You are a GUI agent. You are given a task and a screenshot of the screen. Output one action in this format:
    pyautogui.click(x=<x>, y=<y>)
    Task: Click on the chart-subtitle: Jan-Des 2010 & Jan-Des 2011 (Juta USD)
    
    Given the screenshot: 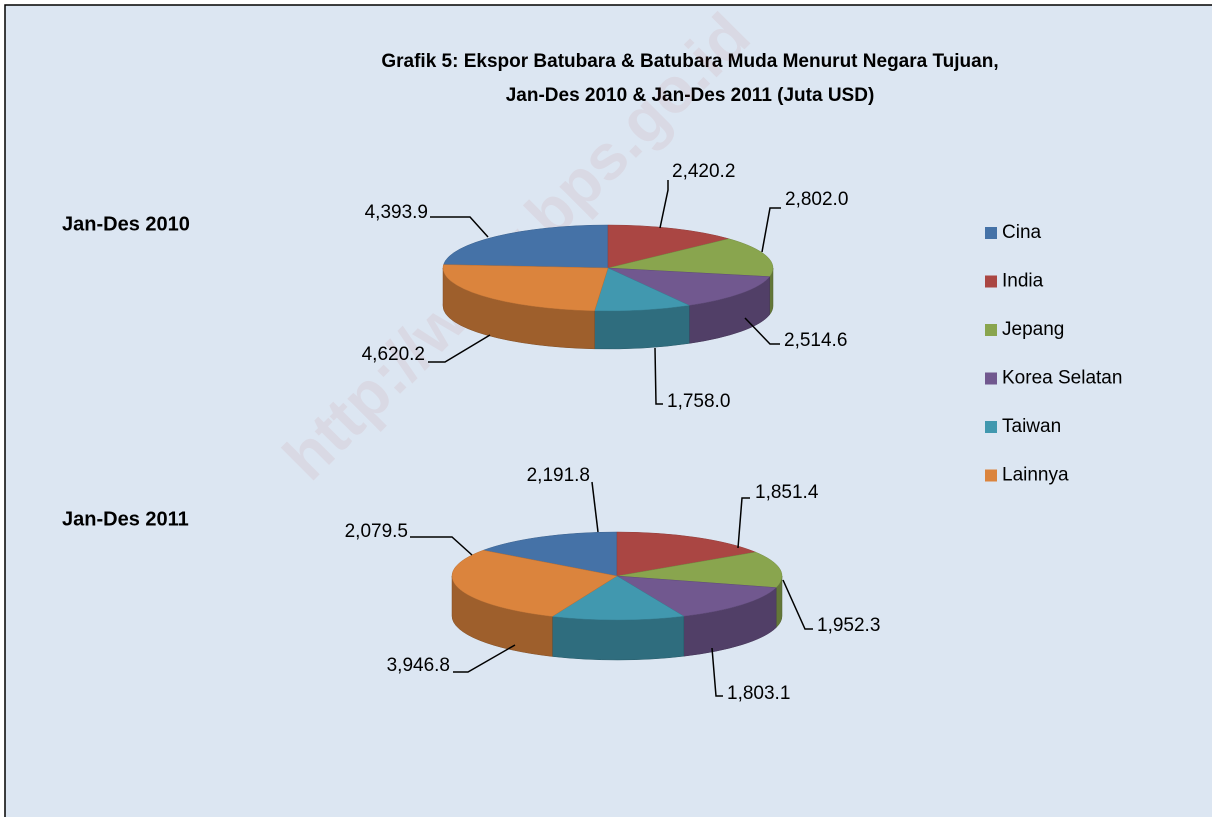 What is the action you would take?
    pyautogui.click(x=690, y=95)
    